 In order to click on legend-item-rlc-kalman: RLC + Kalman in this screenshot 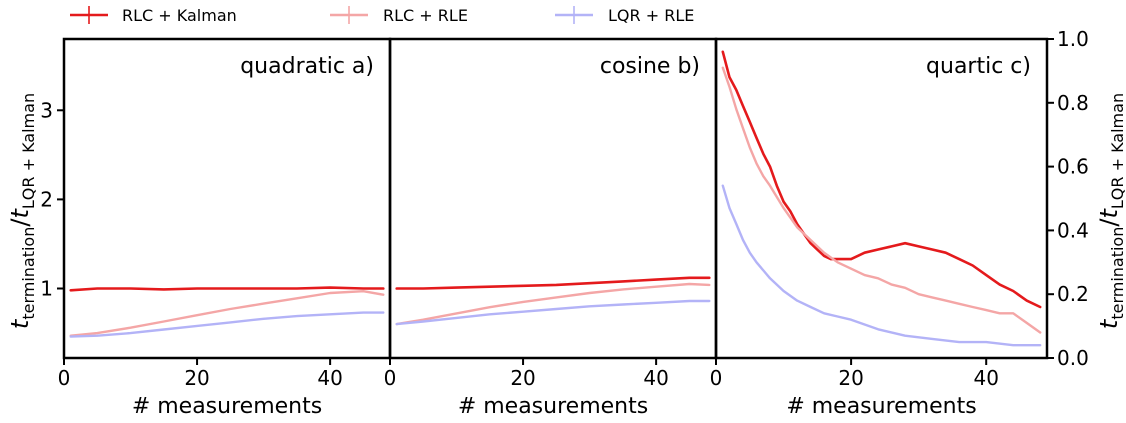, I will do `click(153, 15)`.